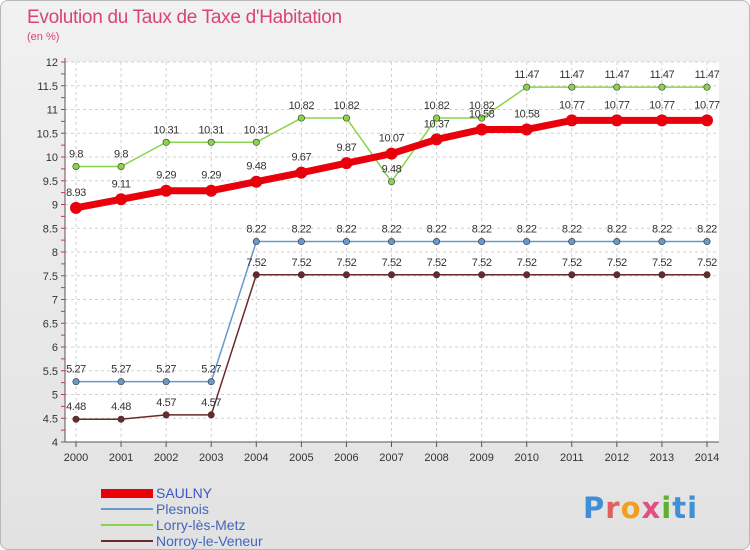 The width and height of the screenshot is (750, 550). Describe the element at coordinates (76, 155) in the screenshot. I see `data-label-lorry-l-s-metz: 9.8` at that location.